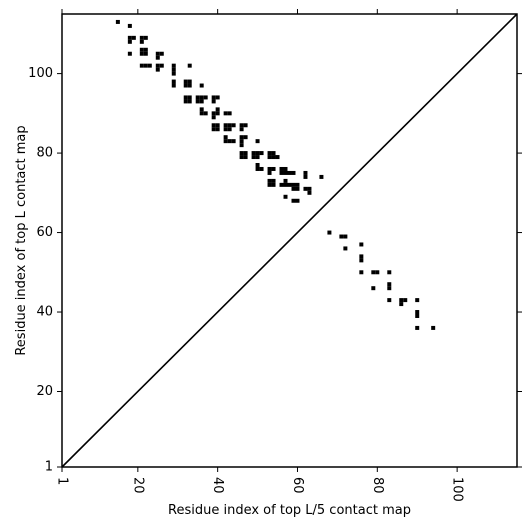 The width and height of the screenshot is (531, 531). What do you see at coordinates (21, 240) in the screenshot?
I see `y-axis-label: Residue index of top L contact map` at bounding box center [21, 240].